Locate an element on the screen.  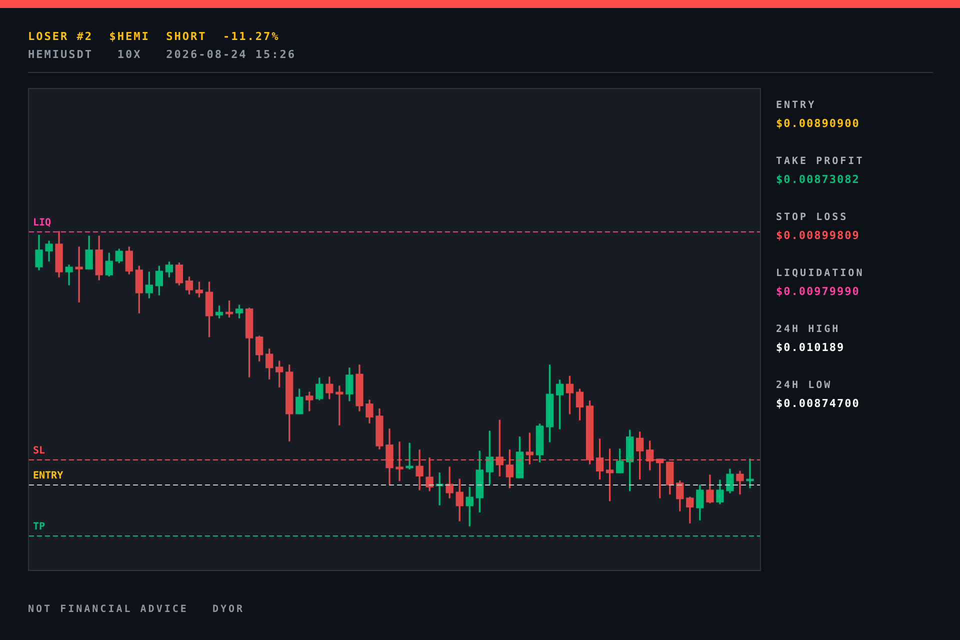
text: 24H HIGH is located at coordinates (809, 329).